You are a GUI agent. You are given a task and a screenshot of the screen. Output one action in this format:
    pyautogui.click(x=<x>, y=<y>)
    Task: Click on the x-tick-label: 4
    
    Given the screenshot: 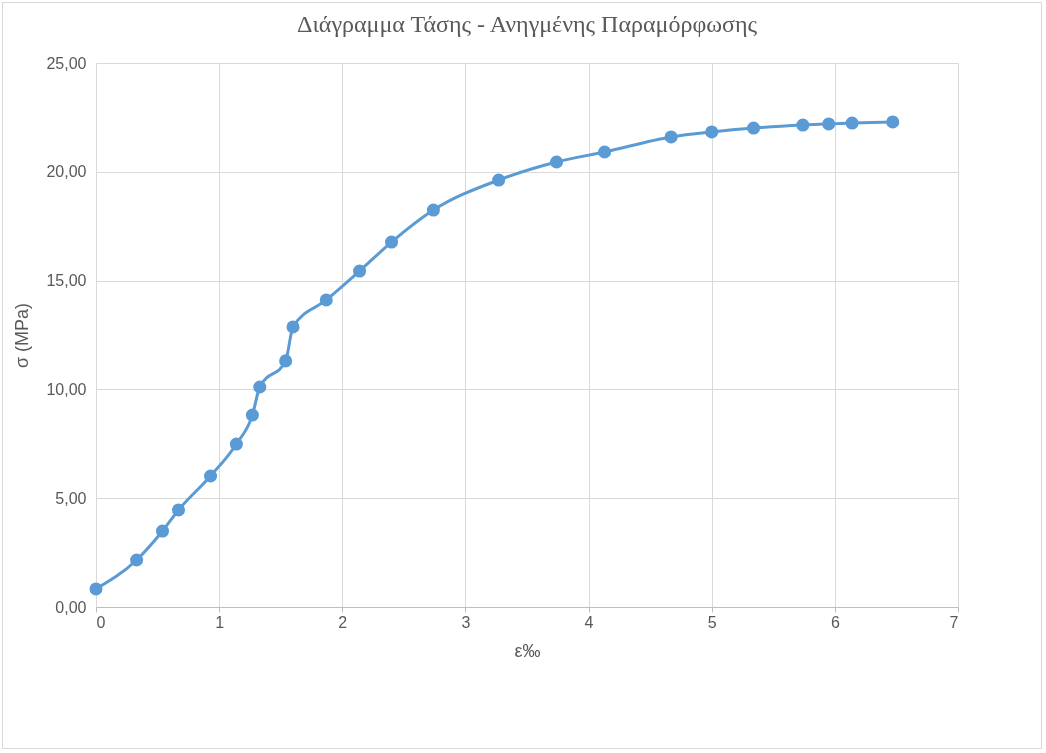 What is the action you would take?
    pyautogui.click(x=589, y=622)
    